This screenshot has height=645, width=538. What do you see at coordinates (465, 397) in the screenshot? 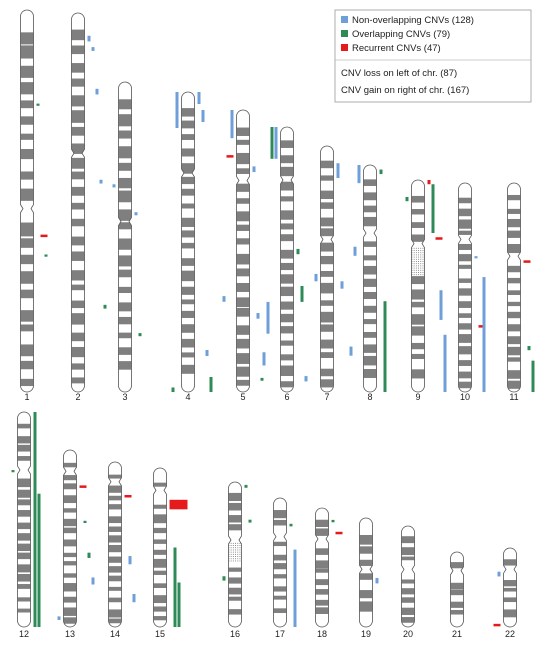
I see `chr-label-10: 10` at bounding box center [465, 397].